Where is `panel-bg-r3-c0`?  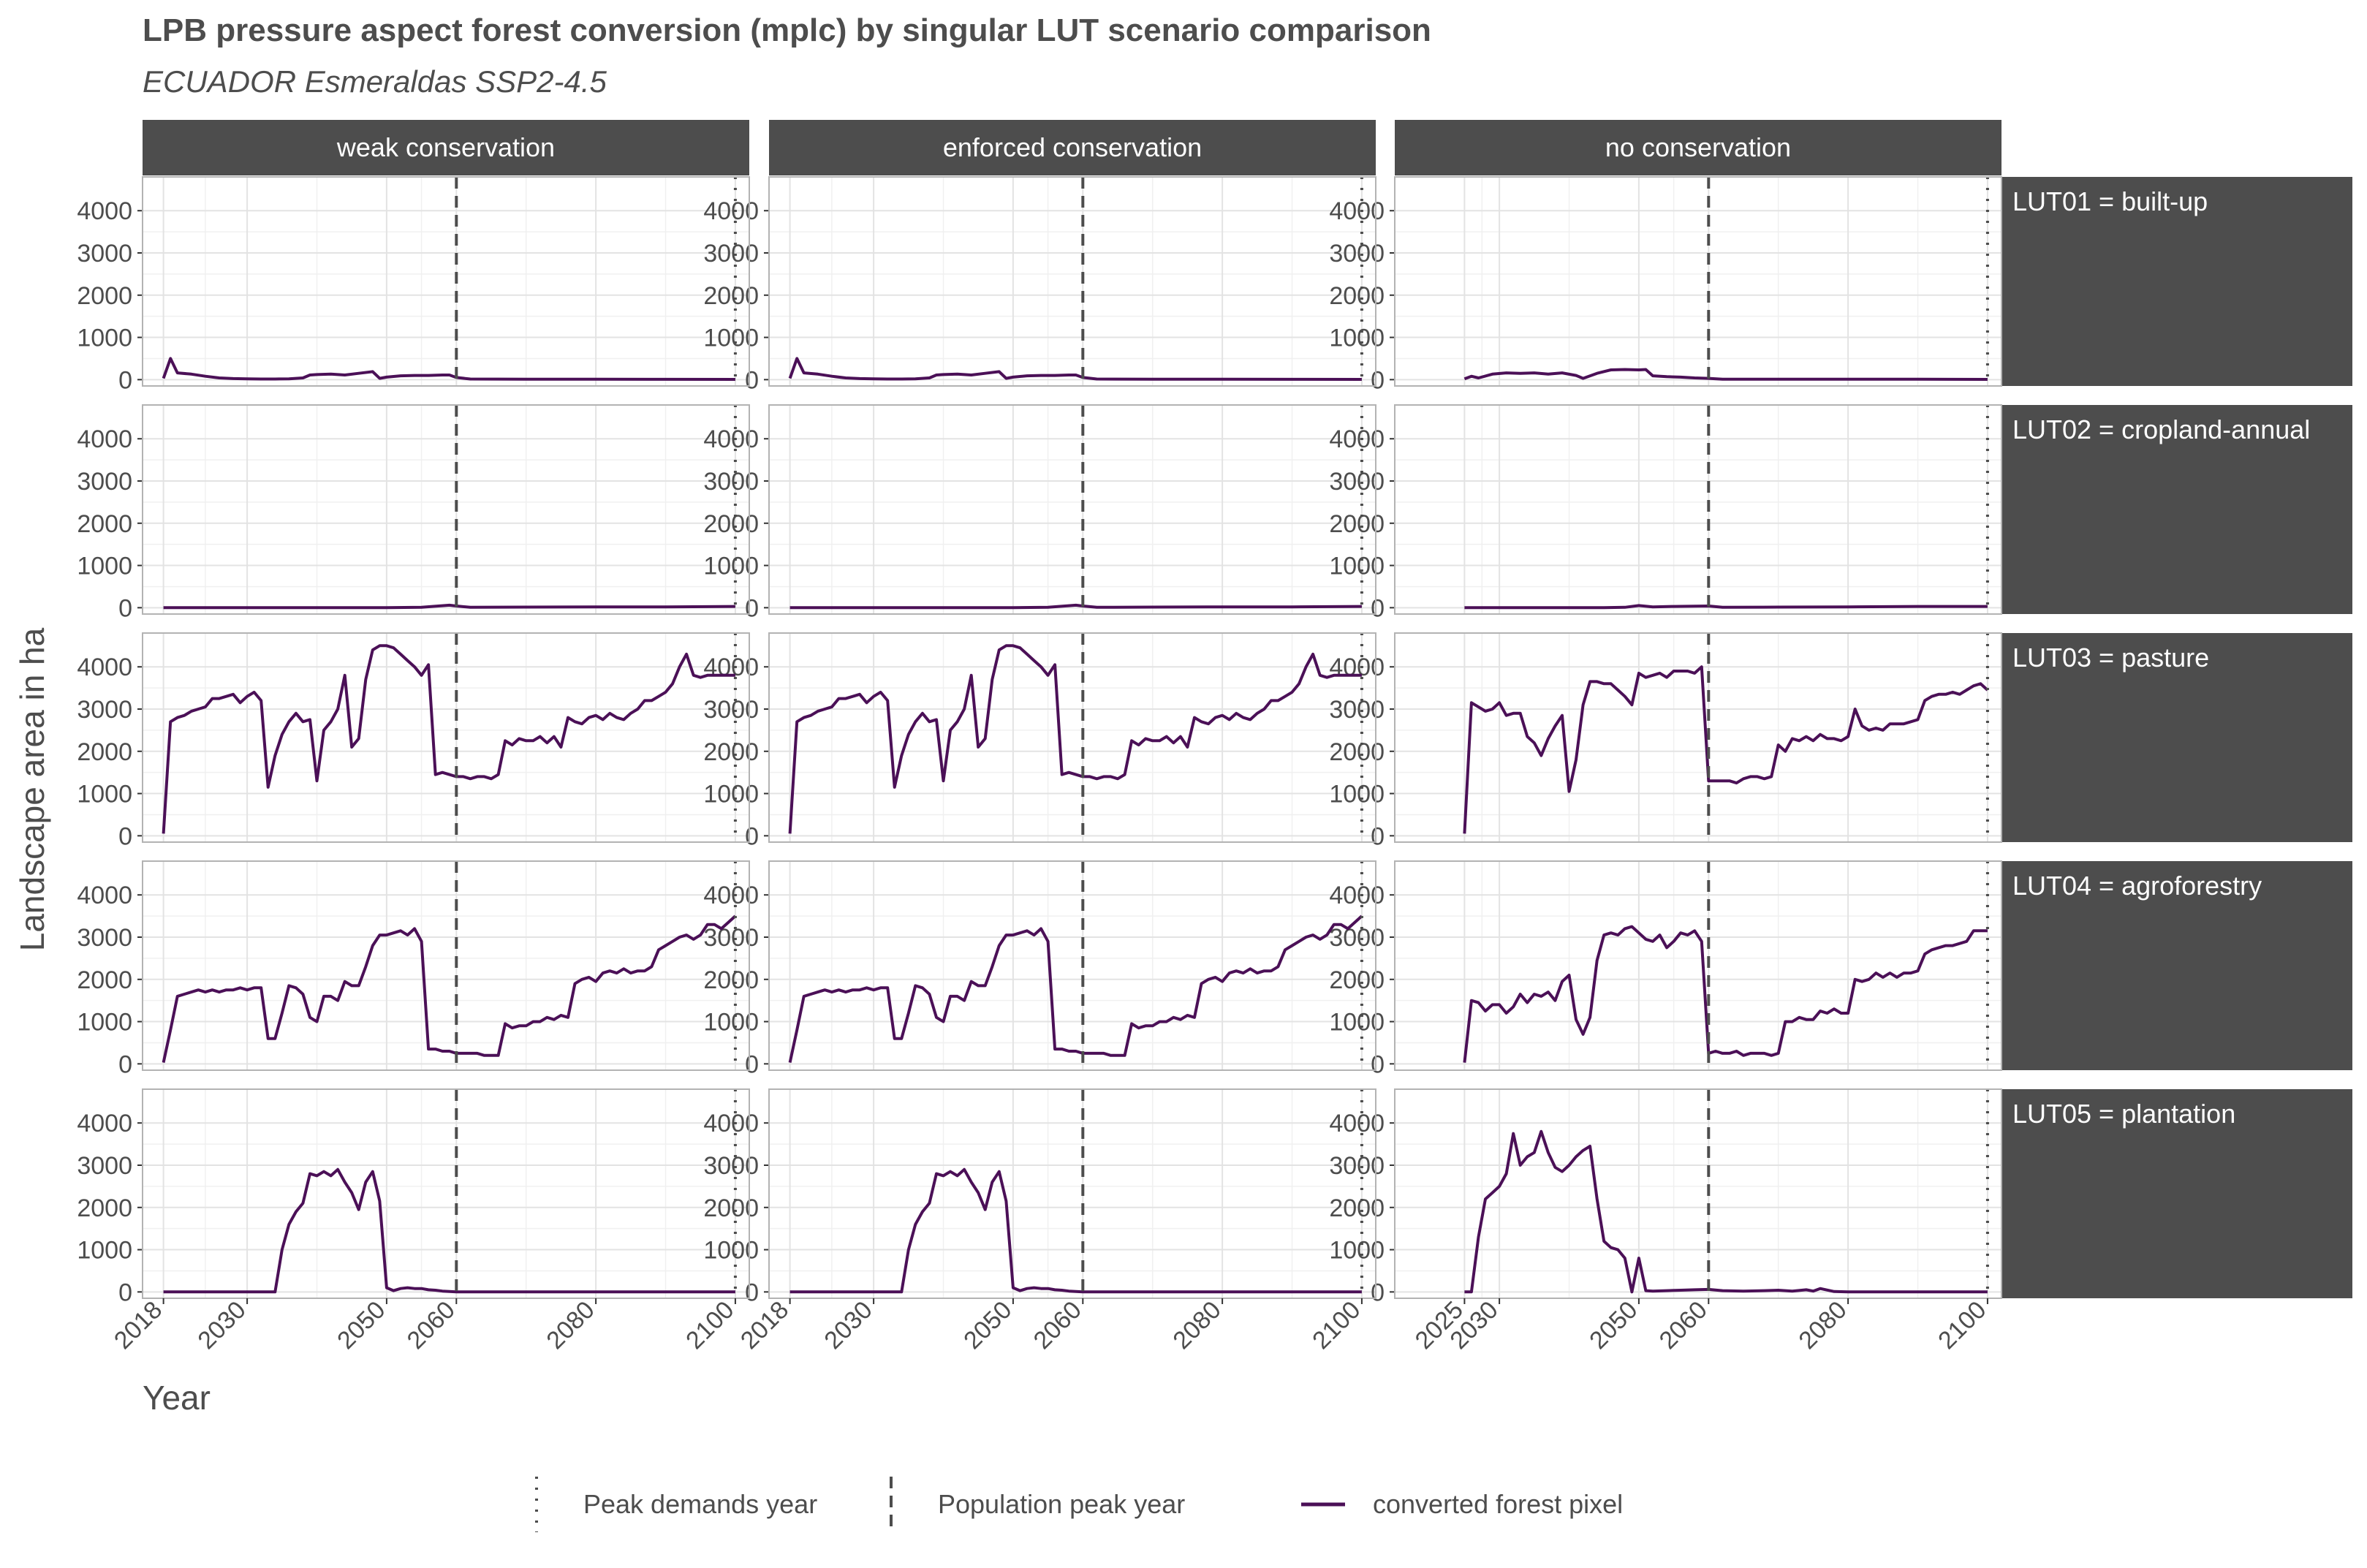 panel-bg-r3-c0 is located at coordinates (446, 966).